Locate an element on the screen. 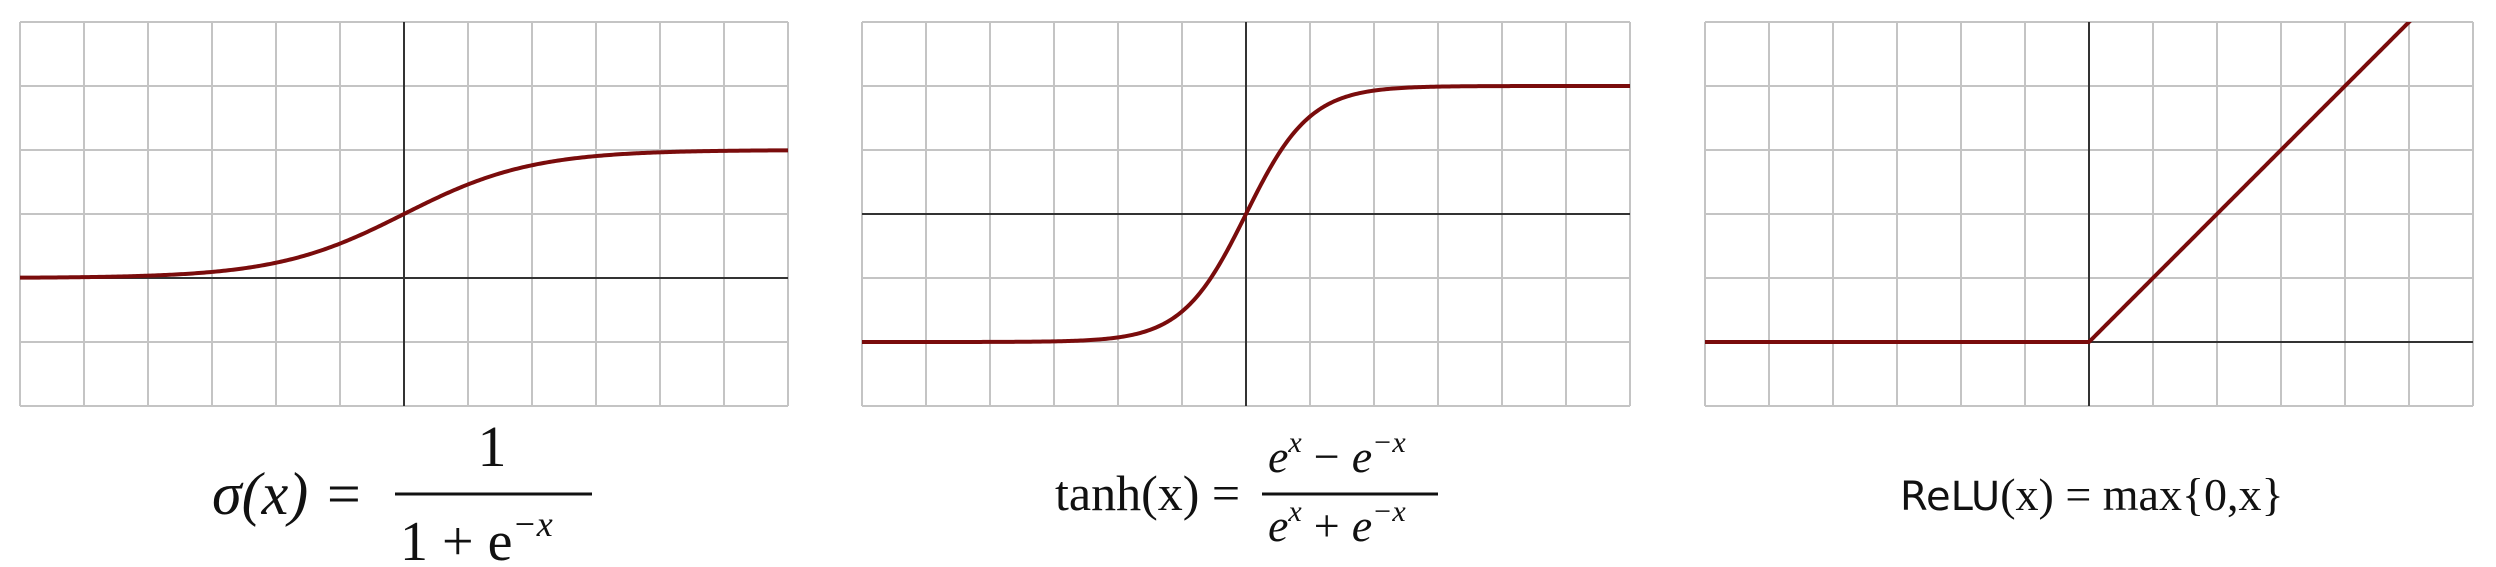  relu-formula: ReLU(x) = max{0,x} is located at coordinates (2092, 494).